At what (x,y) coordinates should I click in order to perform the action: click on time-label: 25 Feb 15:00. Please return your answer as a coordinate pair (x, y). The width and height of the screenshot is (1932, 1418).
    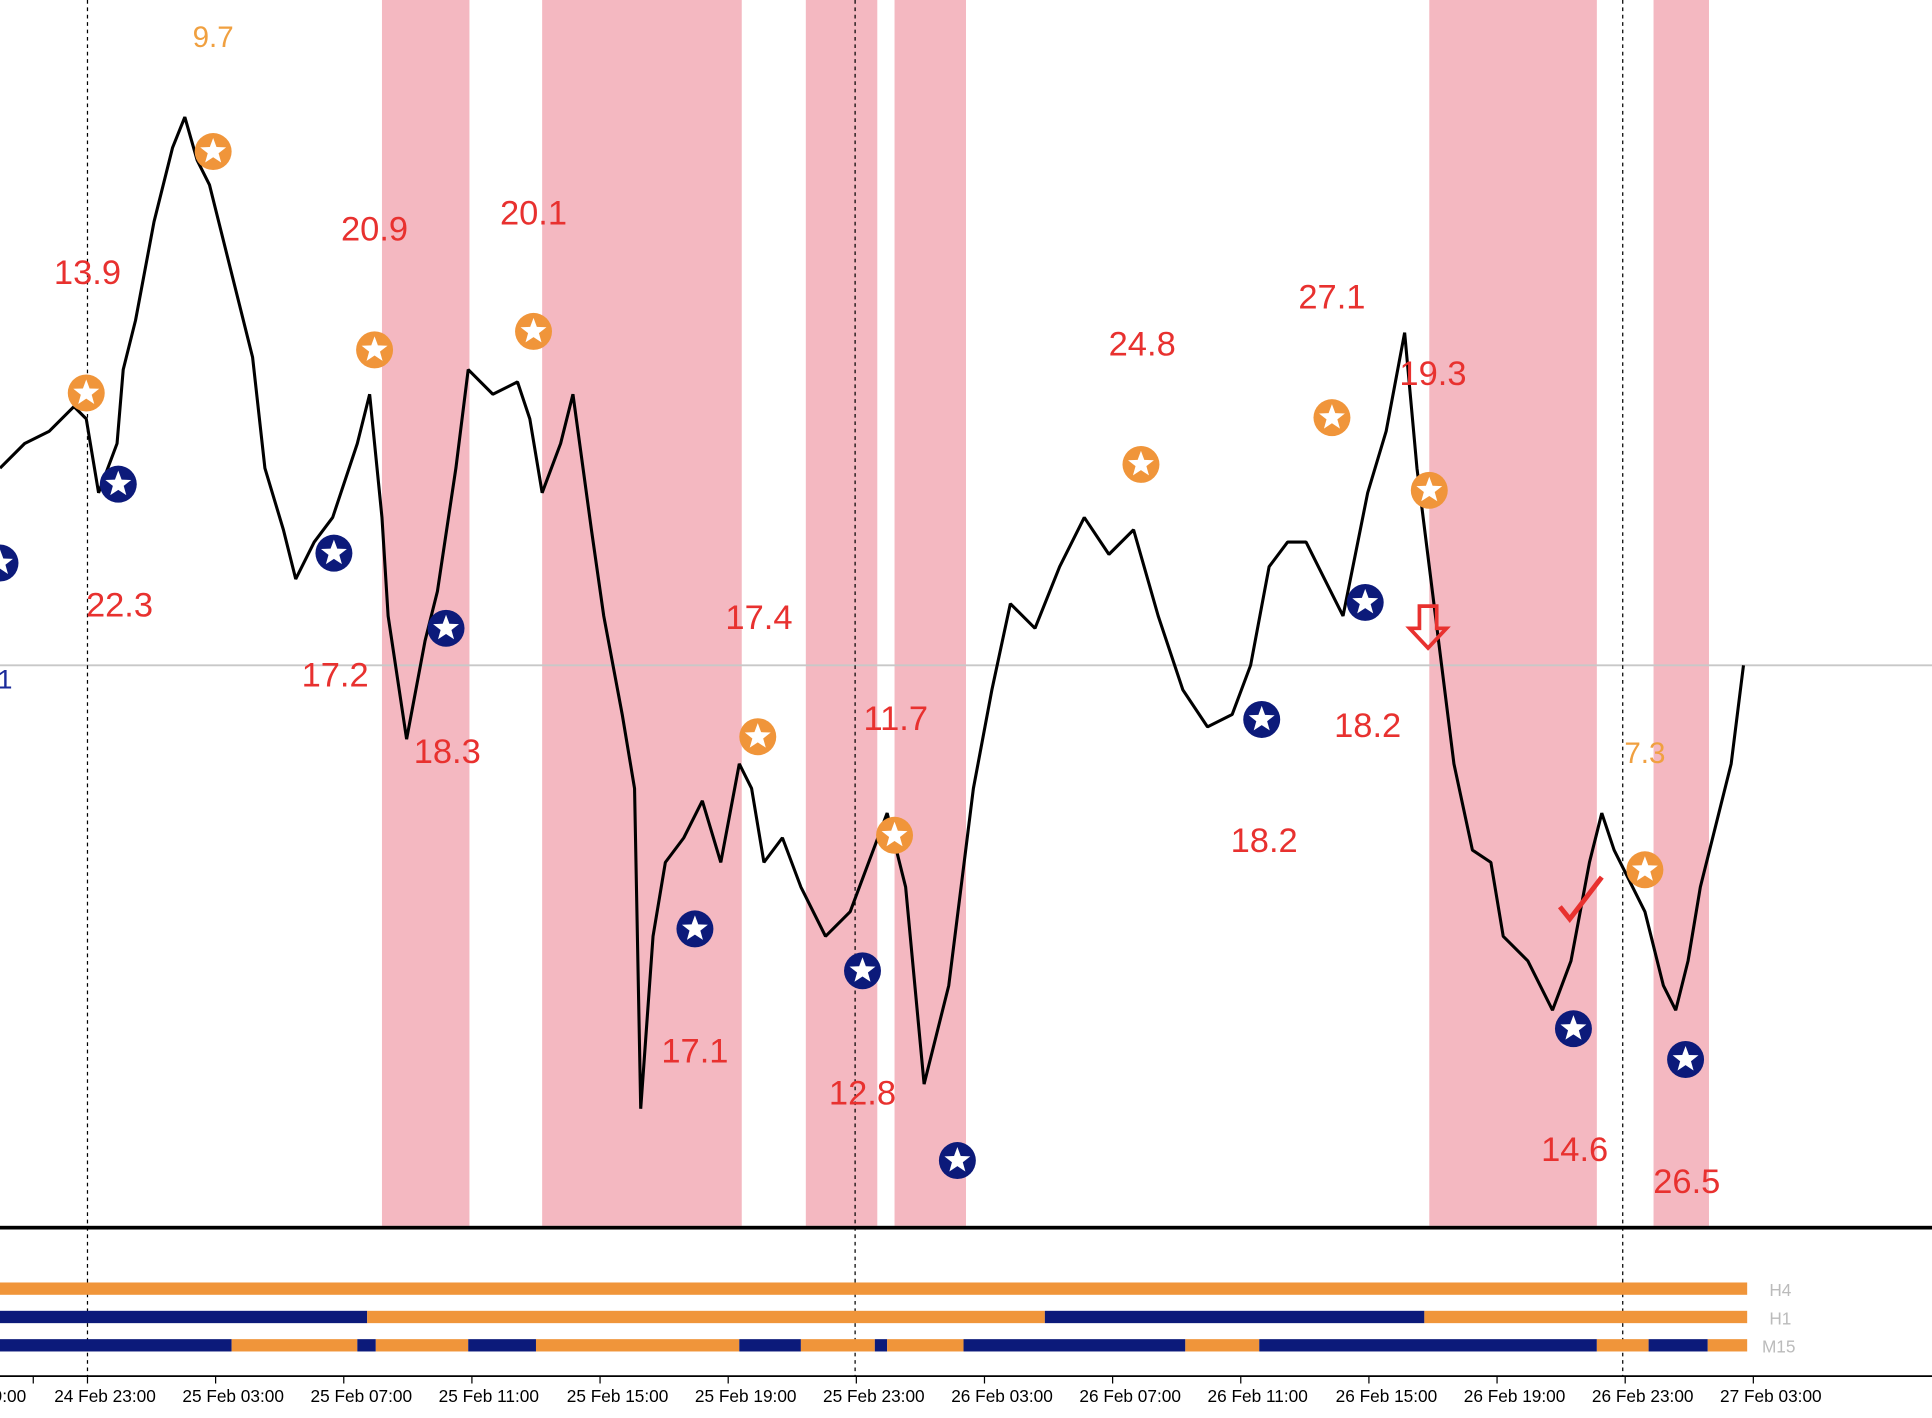
    Looking at the image, I should click on (618, 1396).